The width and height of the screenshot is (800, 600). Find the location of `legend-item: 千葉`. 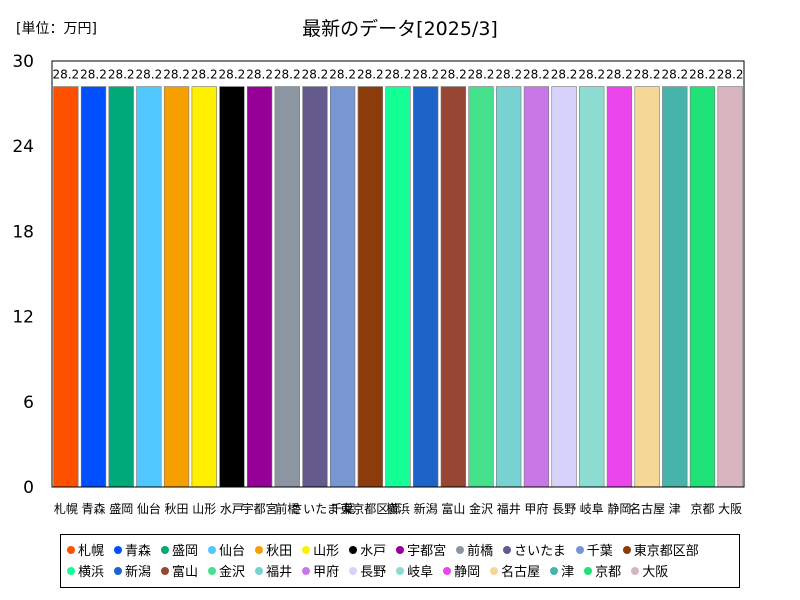

legend-item: 千葉 is located at coordinates (594, 549).